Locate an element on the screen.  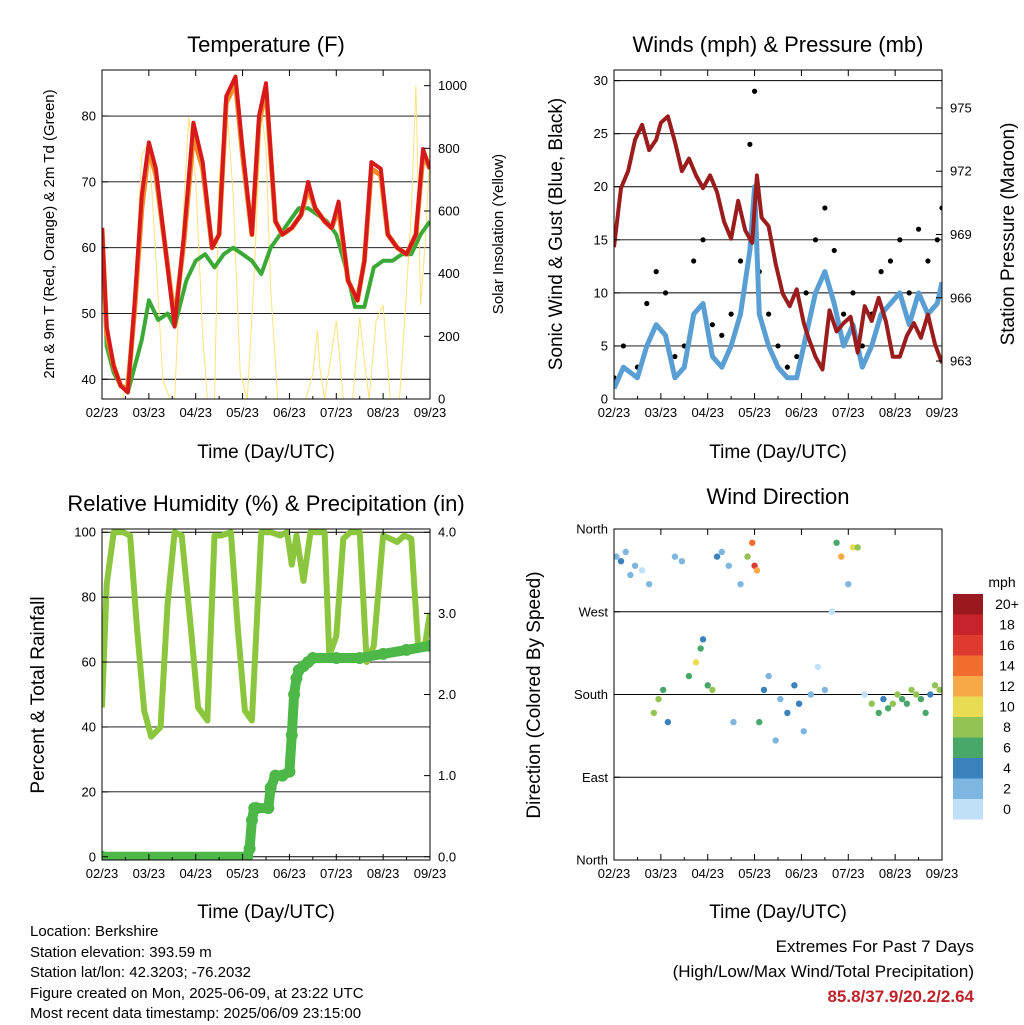
x-tick-label: 03/23 is located at coordinates (661, 412).